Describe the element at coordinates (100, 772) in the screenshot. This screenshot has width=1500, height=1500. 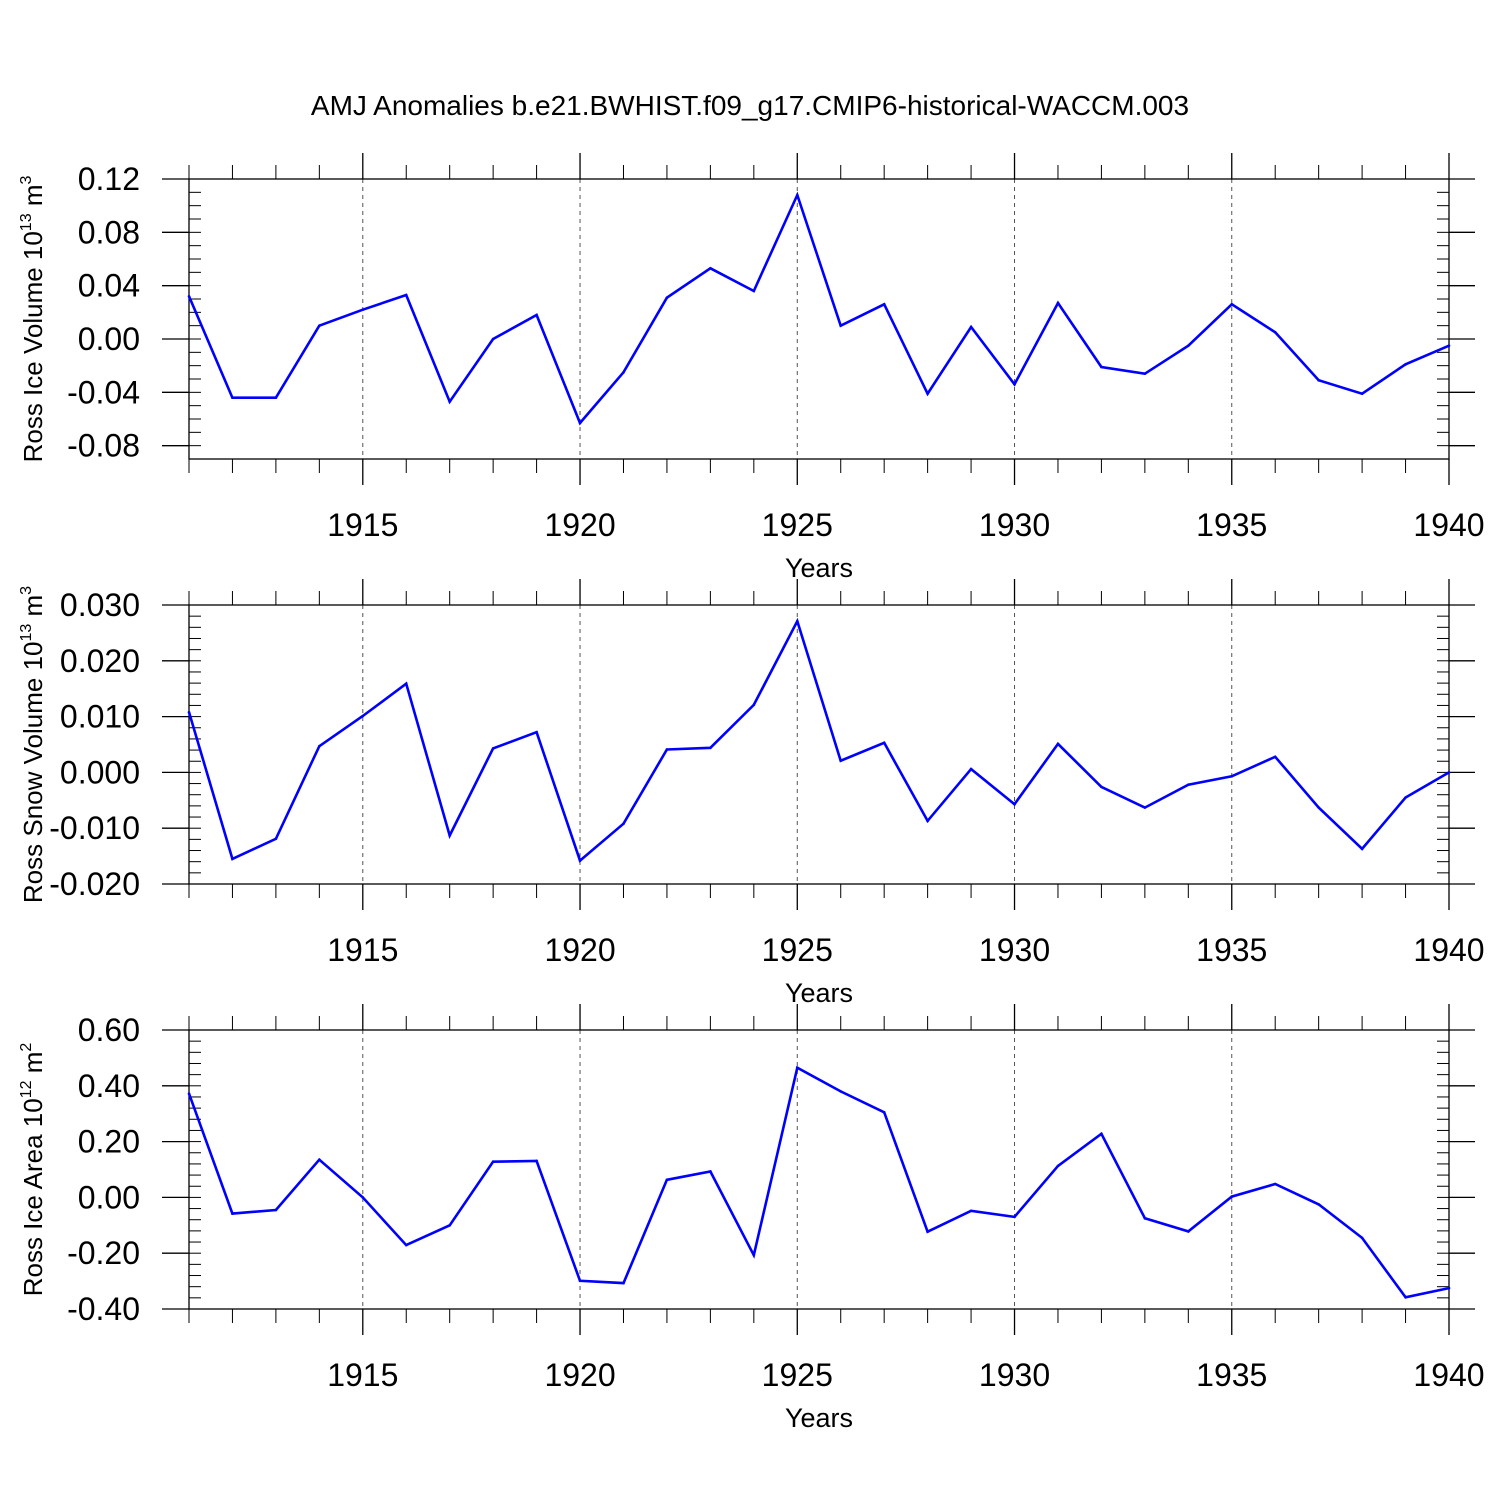
I see `y-tick-label: 0.000` at that location.